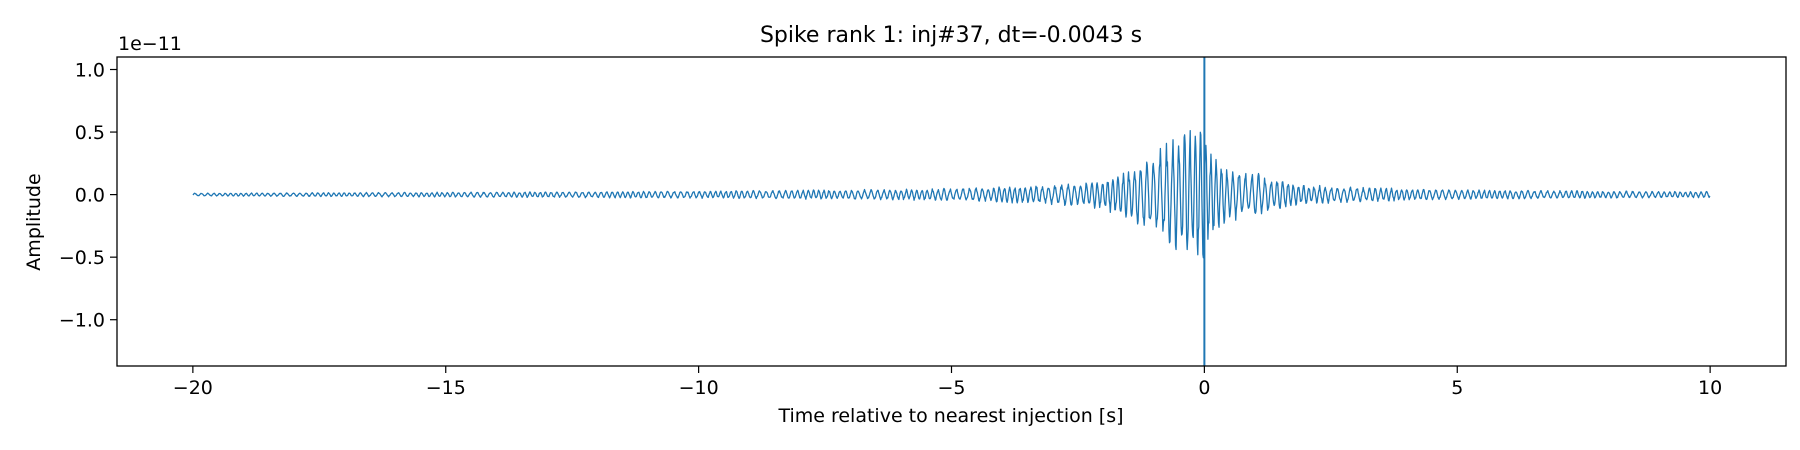 The image size is (1800, 450). Describe the element at coordinates (90, 71) in the screenshot. I see `y-tick-label: 1.0` at that location.